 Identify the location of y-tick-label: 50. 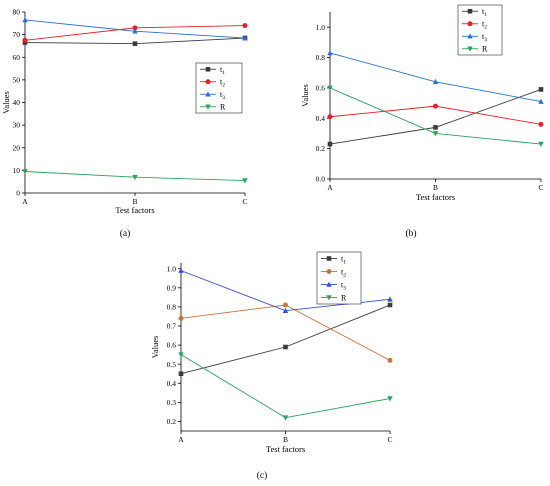
(17, 79).